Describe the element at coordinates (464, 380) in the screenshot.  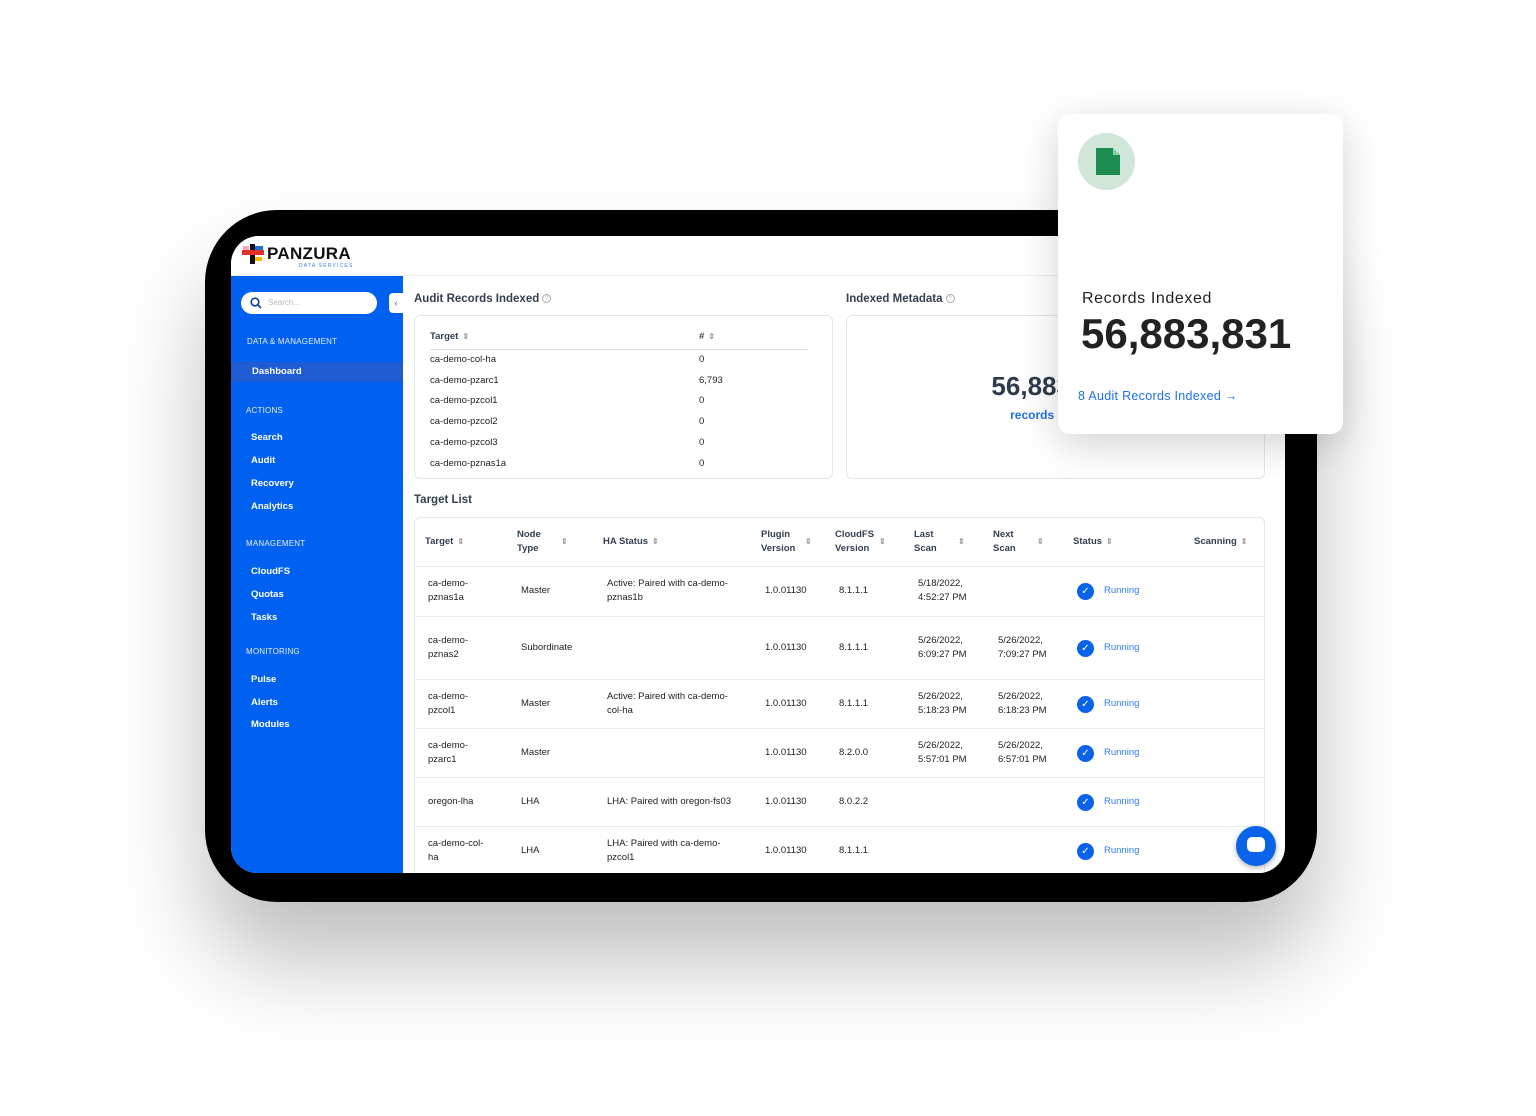
I see `audit-target: ca-demo-pzarc1` at that location.